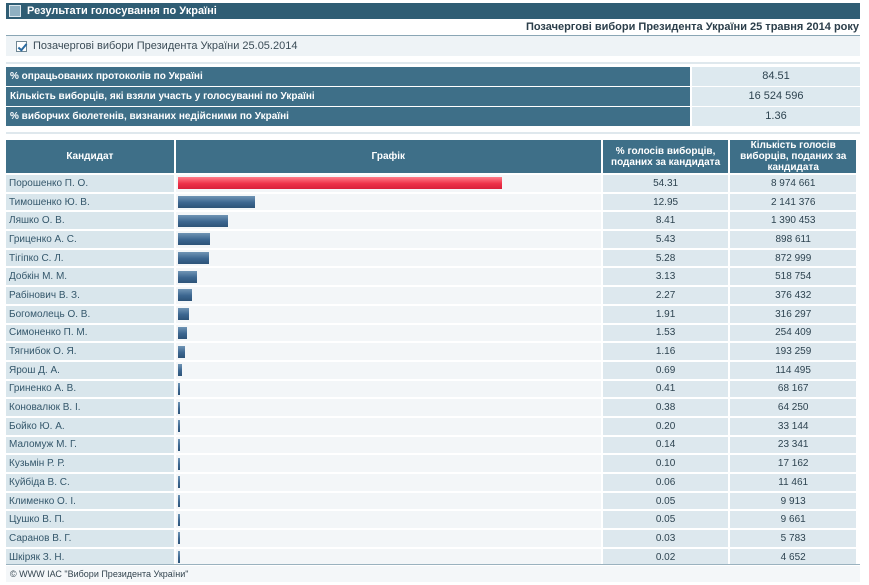 The image size is (869, 585). I want to click on table-row: Куйбіда В. С. 0.06 11 461, so click(431, 482).